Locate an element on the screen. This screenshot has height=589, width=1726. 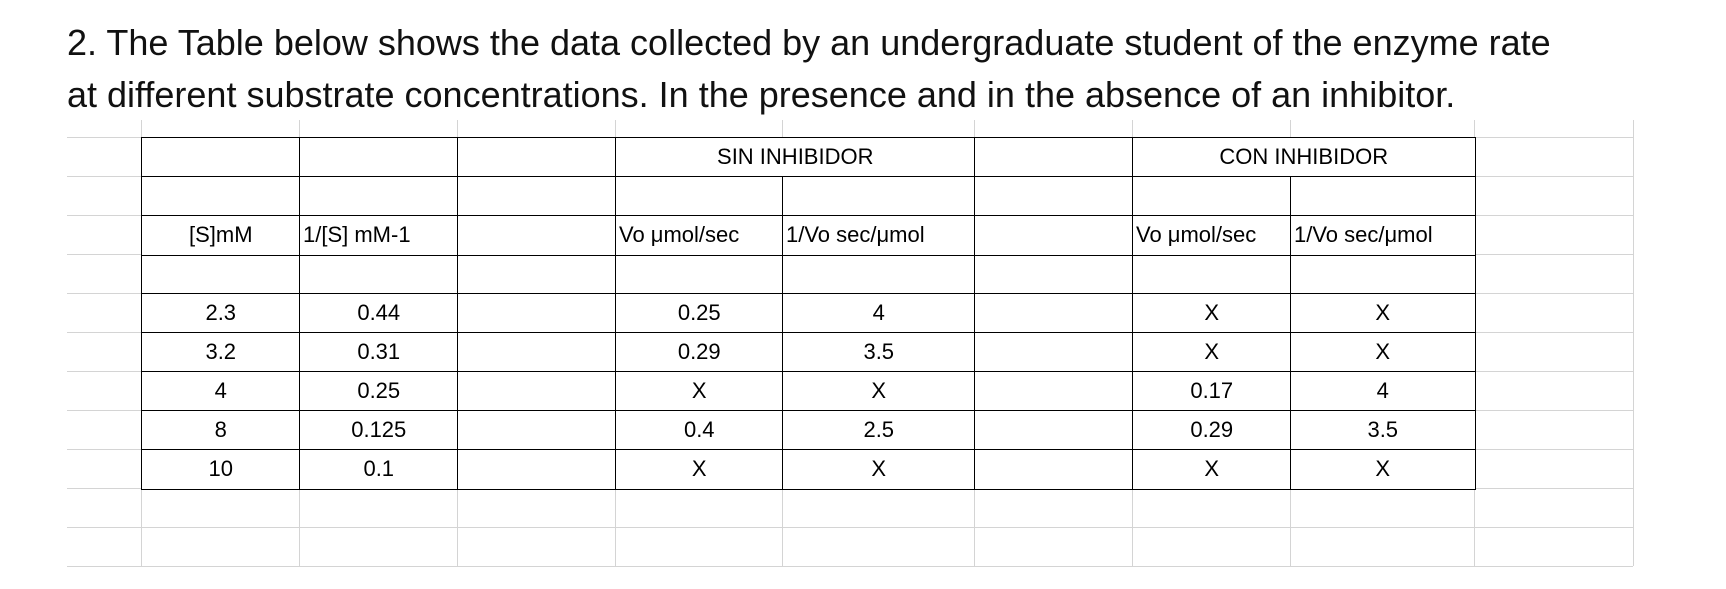
table-cell: 0.125 is located at coordinates (379, 430).